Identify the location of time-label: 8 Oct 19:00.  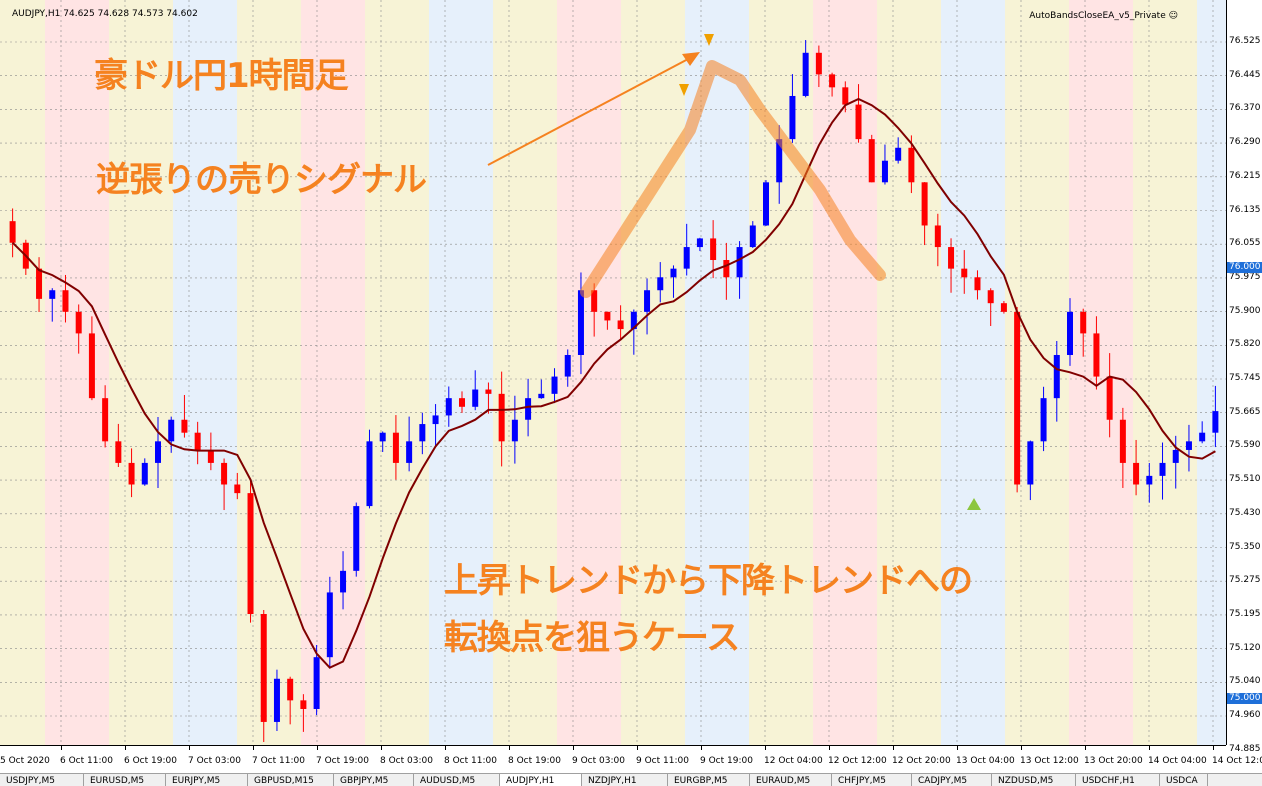
(534, 761).